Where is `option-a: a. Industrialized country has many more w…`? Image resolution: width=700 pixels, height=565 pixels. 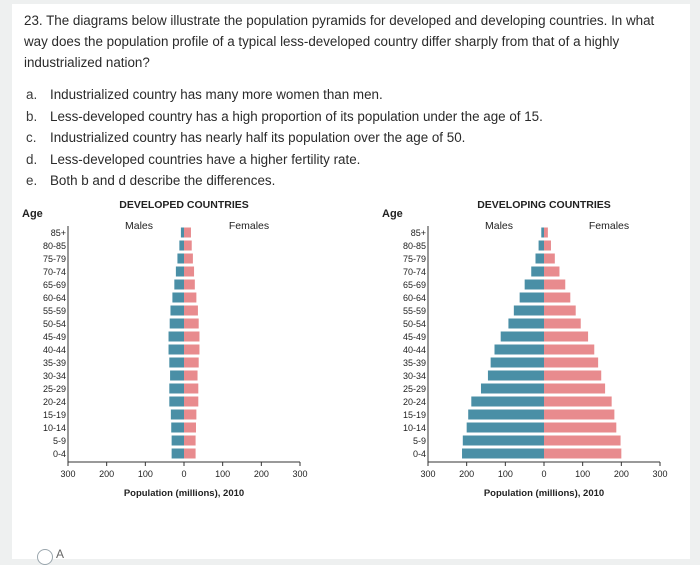 option-a: a. Industrialized country has many more w… is located at coordinates (284, 95).